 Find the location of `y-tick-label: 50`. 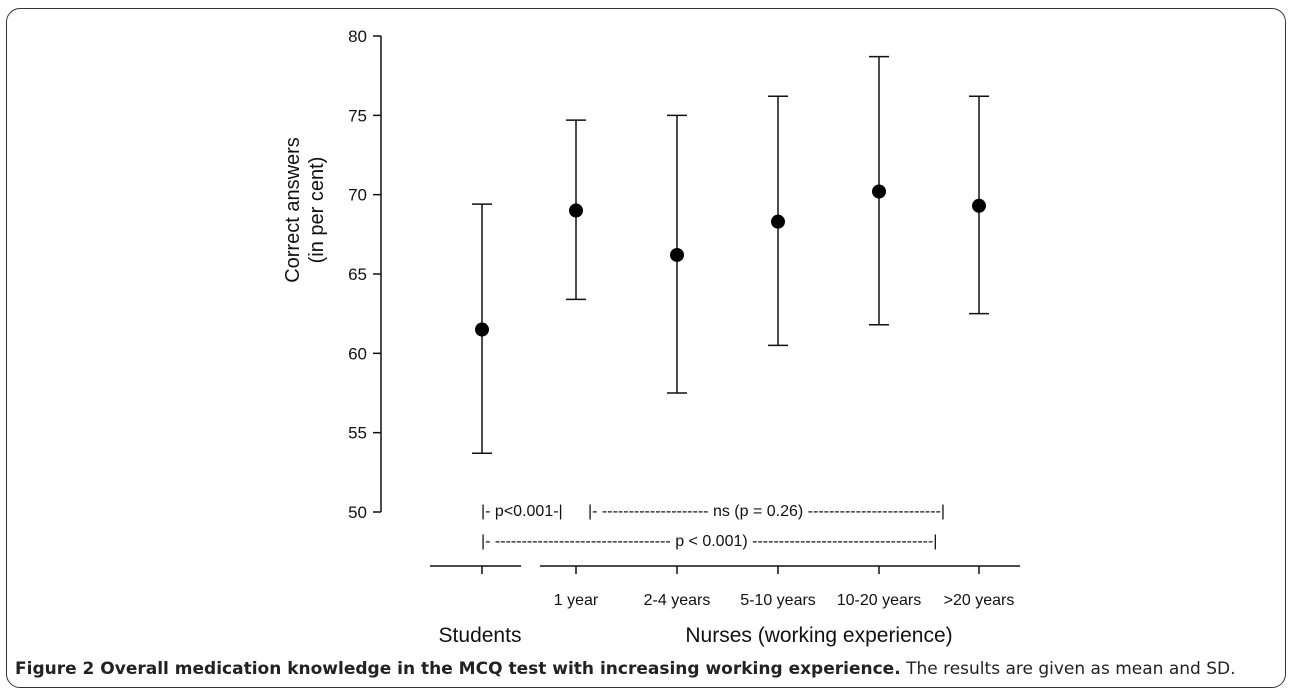

y-tick-label: 50 is located at coordinates (357, 512).